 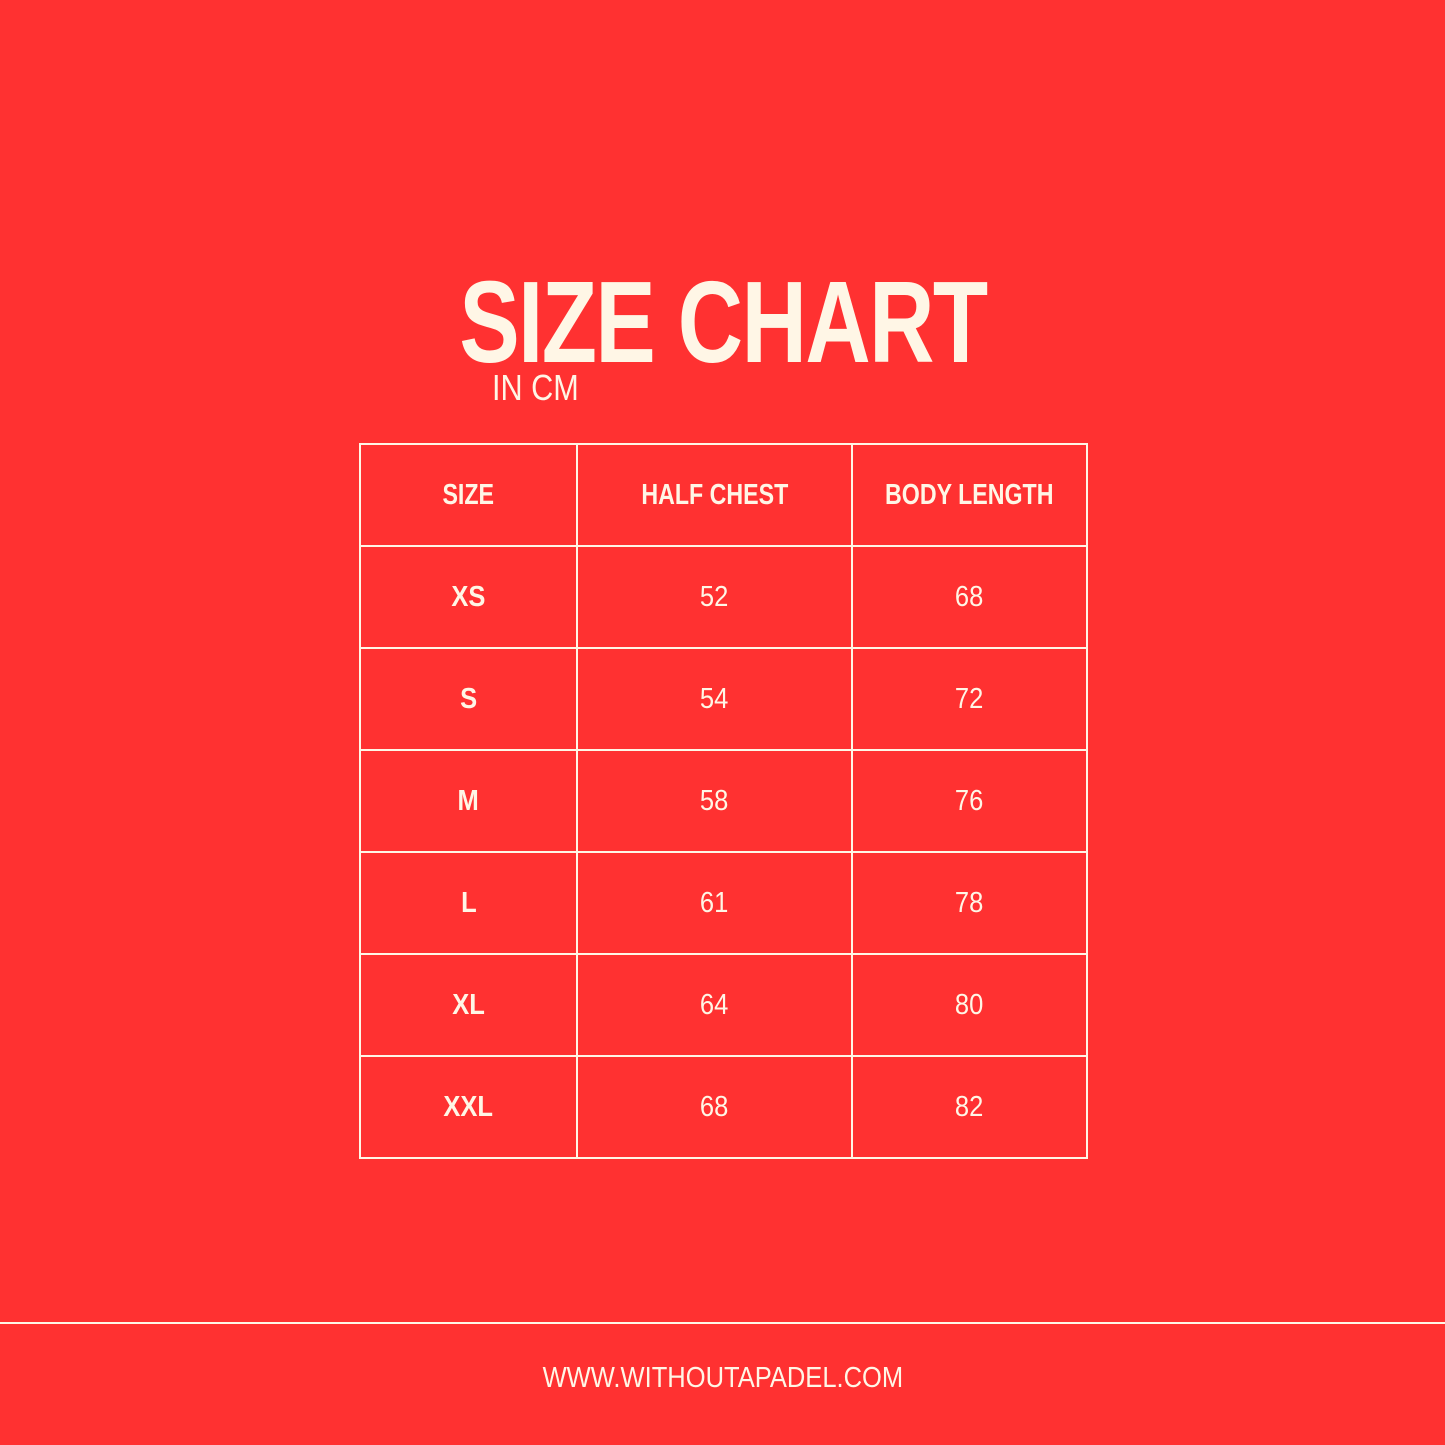 I want to click on size-cell: XS, so click(x=468, y=597).